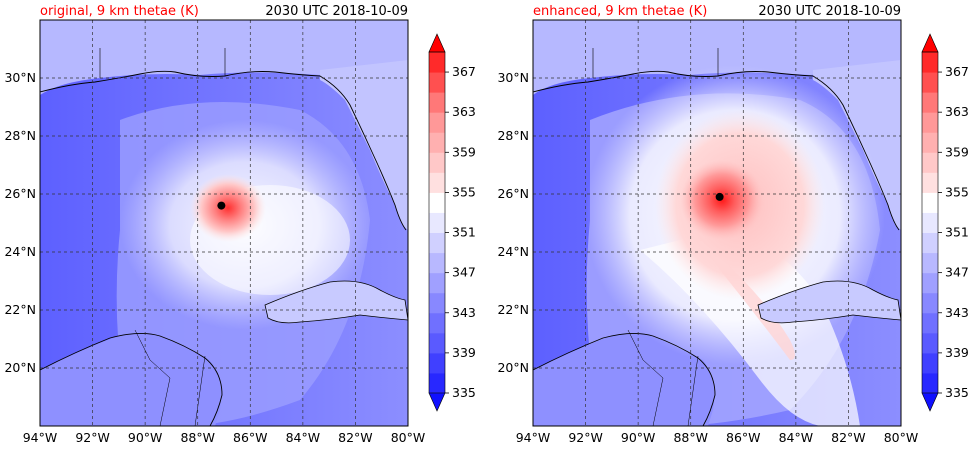 This screenshot has width=972, height=449. I want to click on land-north, so click(224, 57).